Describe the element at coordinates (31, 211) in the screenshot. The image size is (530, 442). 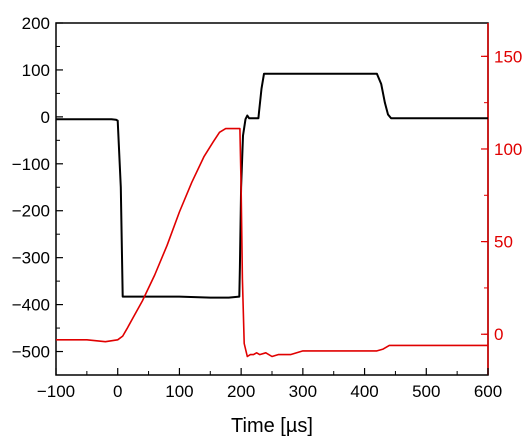
I see `left-tick-label: −200` at that location.